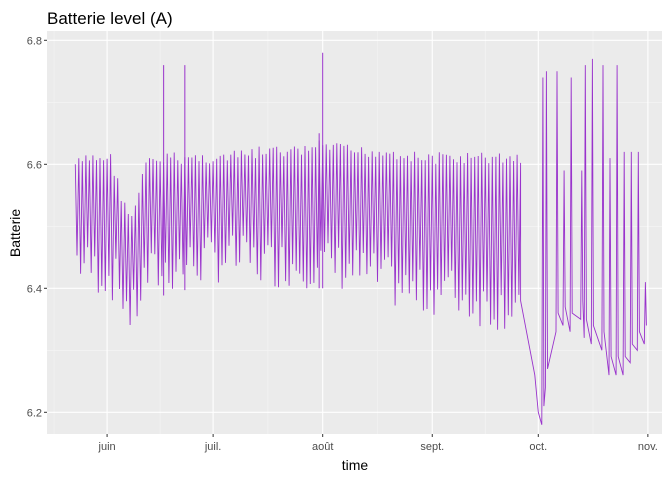  I want to click on chart-title: Batterie level (A), so click(110, 18).